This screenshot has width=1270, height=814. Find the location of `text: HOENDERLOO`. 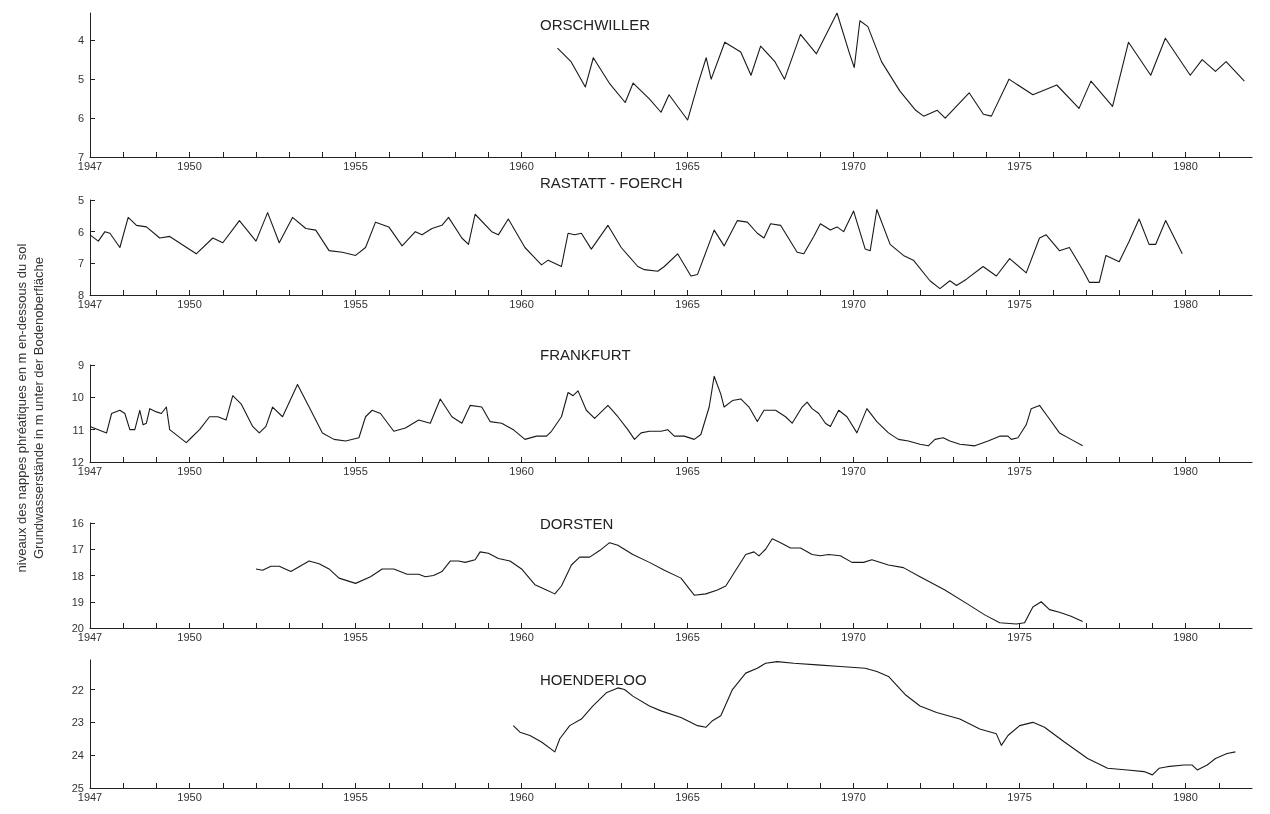

text: HOENDERLOO is located at coordinates (593, 679).